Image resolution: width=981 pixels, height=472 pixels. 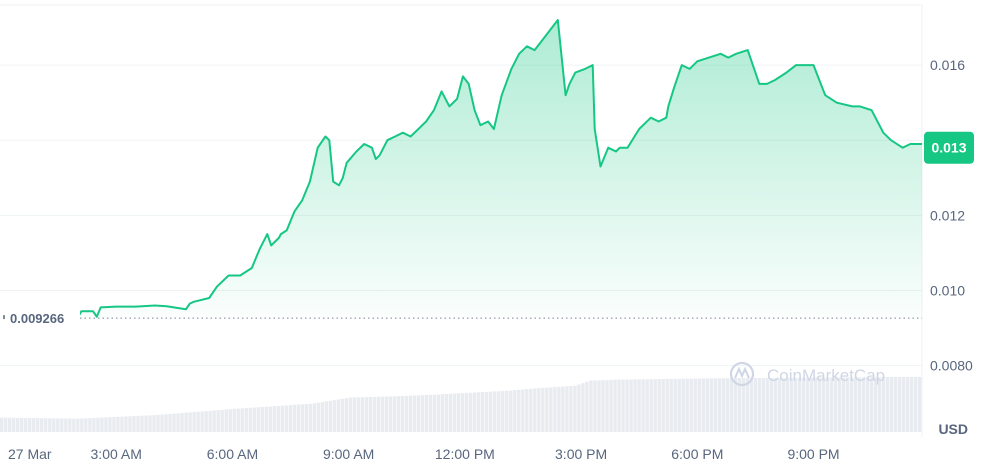 I want to click on y-tick-label: 0.0080, so click(x=951, y=366).